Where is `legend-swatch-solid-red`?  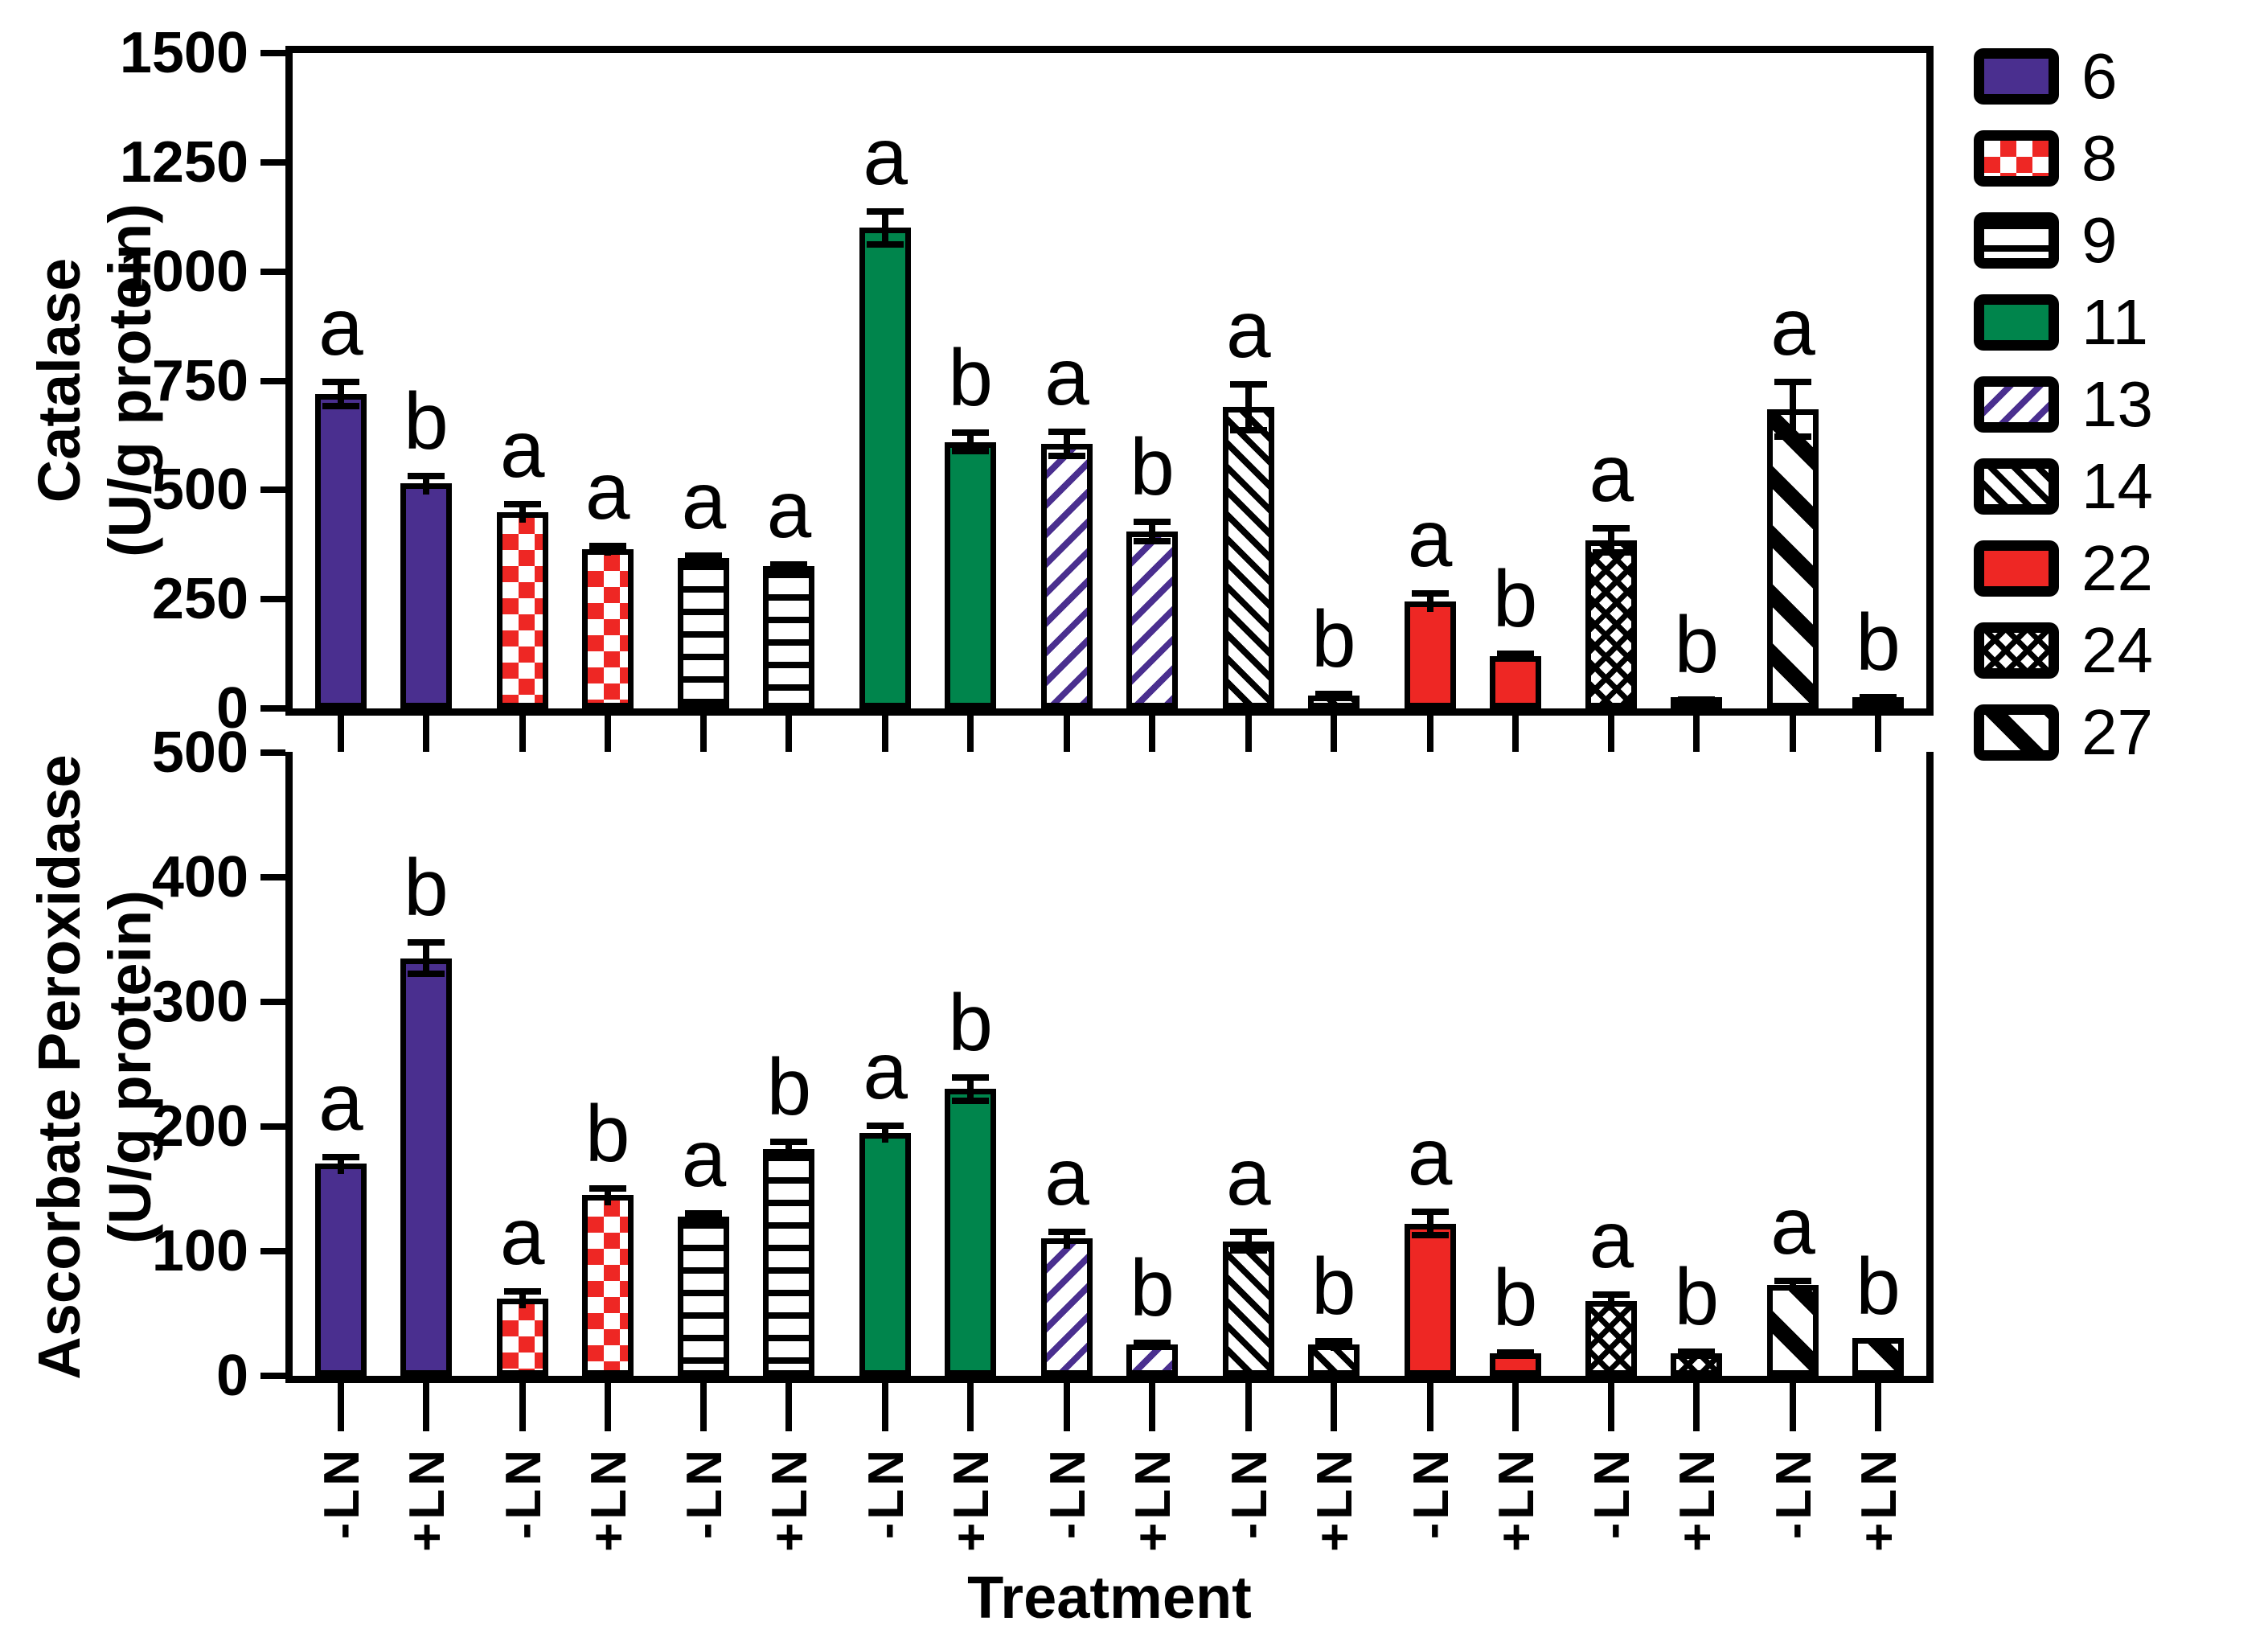
legend-swatch-solid-red is located at coordinates (2016, 569).